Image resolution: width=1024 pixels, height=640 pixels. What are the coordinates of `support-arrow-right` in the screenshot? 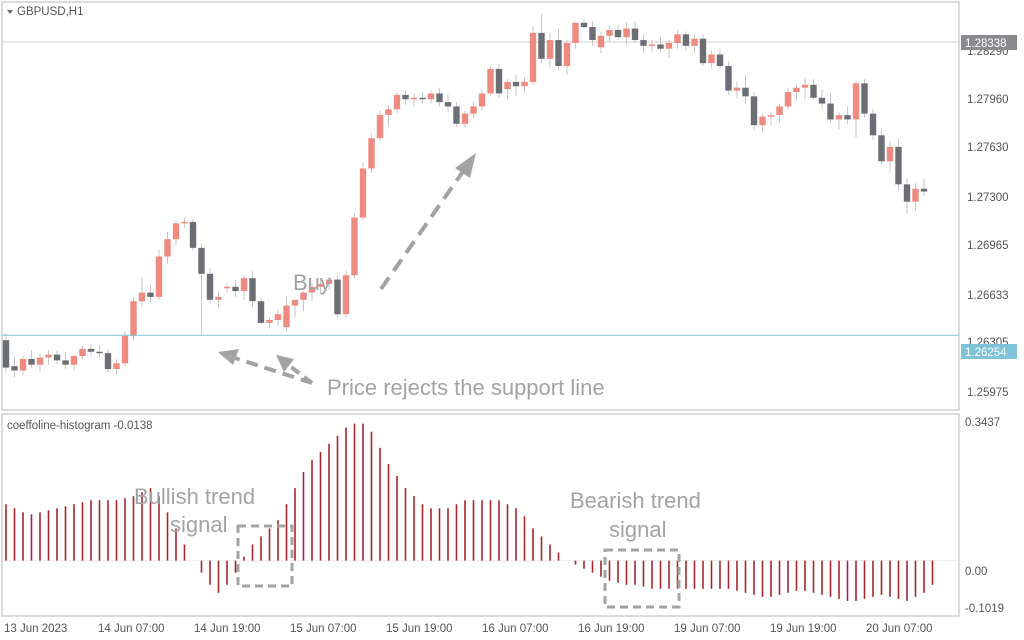 It's located at (299, 373).